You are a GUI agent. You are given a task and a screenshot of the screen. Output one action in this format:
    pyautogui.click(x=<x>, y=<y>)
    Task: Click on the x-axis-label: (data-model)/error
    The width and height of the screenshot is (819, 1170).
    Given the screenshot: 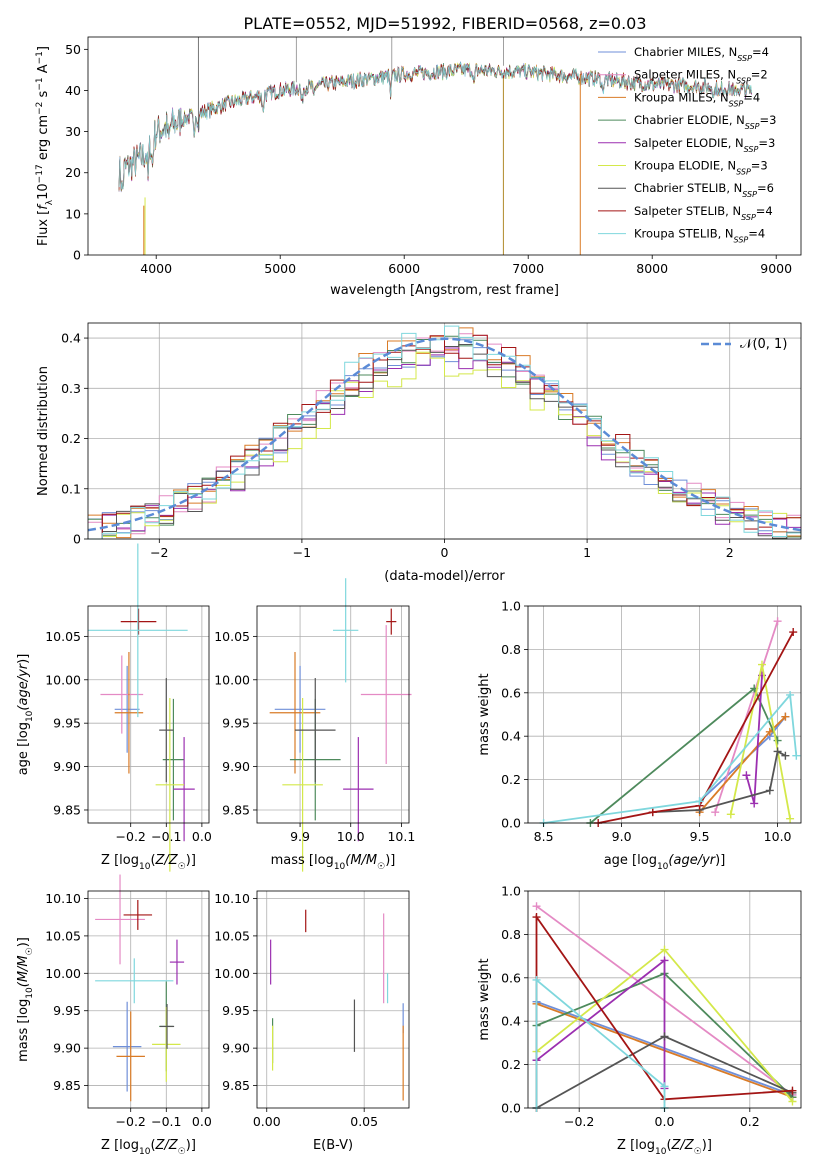 What is the action you would take?
    pyautogui.click(x=444, y=576)
    